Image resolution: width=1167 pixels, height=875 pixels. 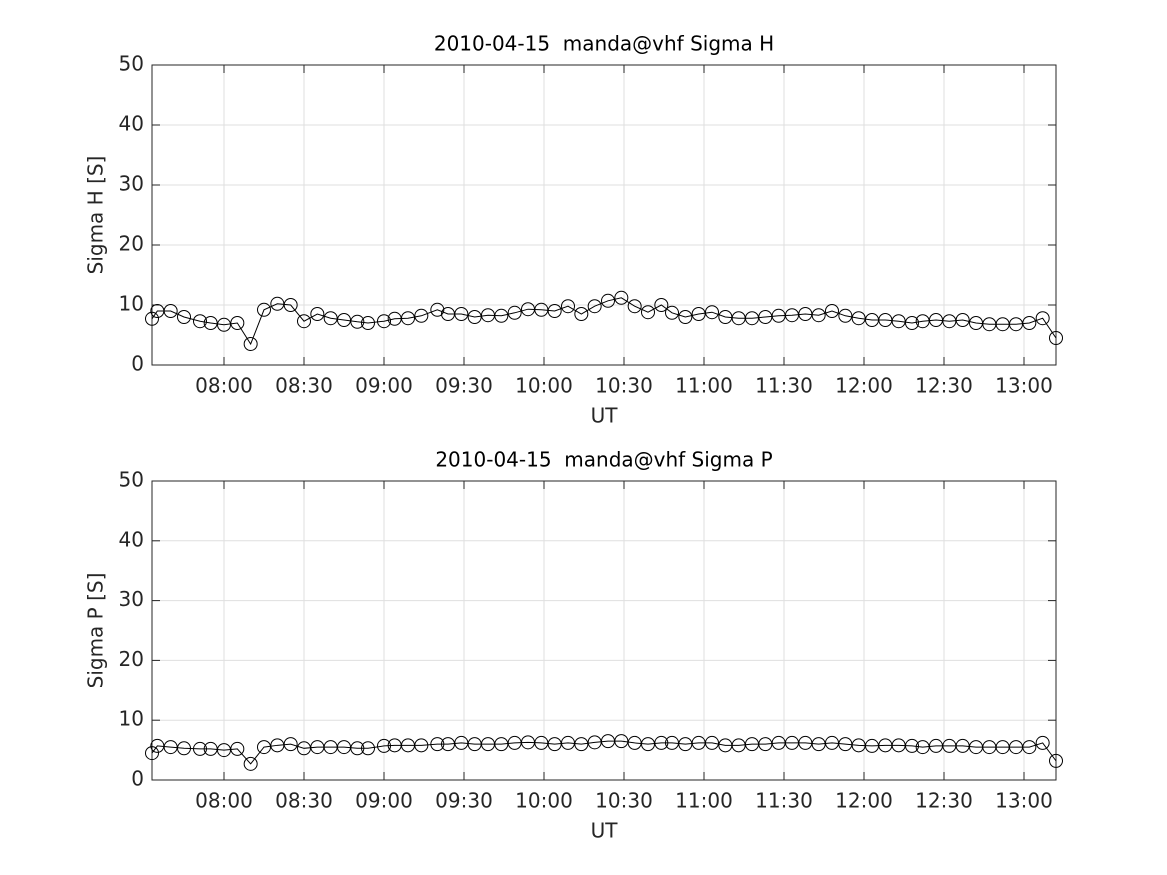 What do you see at coordinates (137, 779) in the screenshot?
I see `y-tick-label: 0` at bounding box center [137, 779].